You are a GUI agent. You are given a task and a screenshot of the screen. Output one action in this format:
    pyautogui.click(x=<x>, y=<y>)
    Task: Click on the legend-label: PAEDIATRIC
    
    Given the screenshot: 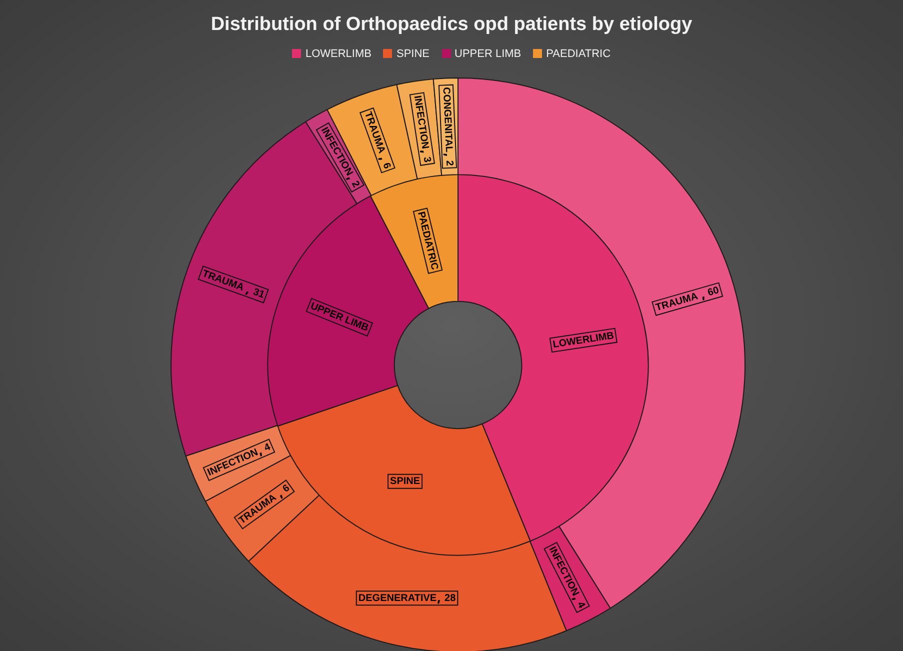 What is the action you would take?
    pyautogui.click(x=578, y=54)
    